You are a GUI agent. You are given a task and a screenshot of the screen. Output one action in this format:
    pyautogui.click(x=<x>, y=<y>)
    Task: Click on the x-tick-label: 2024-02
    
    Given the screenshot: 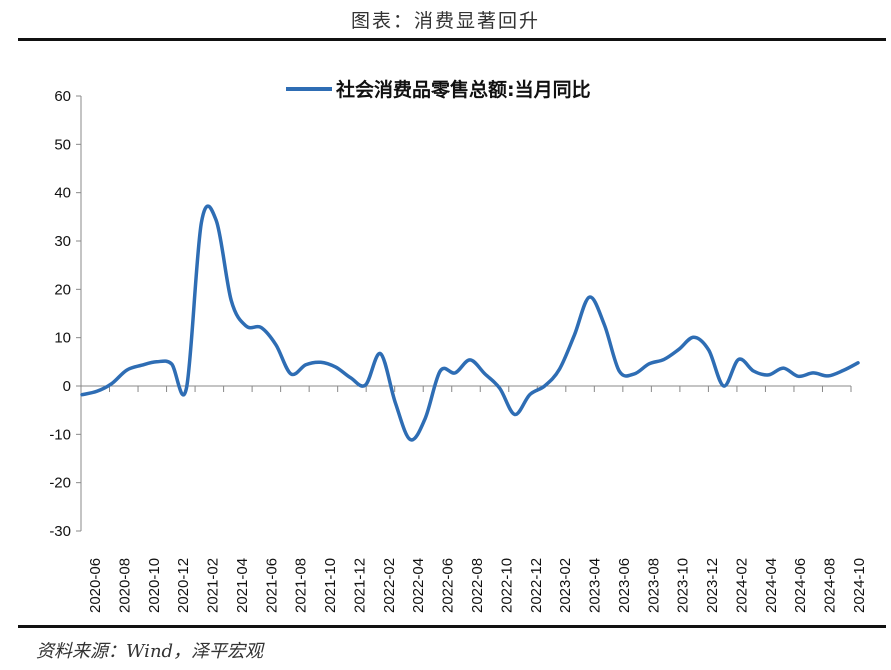 What is the action you would take?
    pyautogui.click(x=741, y=585)
    